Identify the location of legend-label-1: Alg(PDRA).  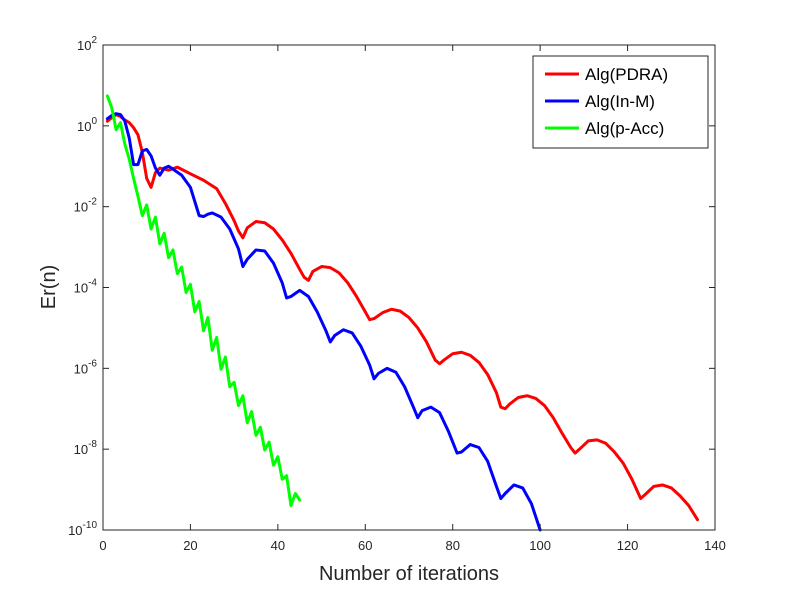
(626, 74).